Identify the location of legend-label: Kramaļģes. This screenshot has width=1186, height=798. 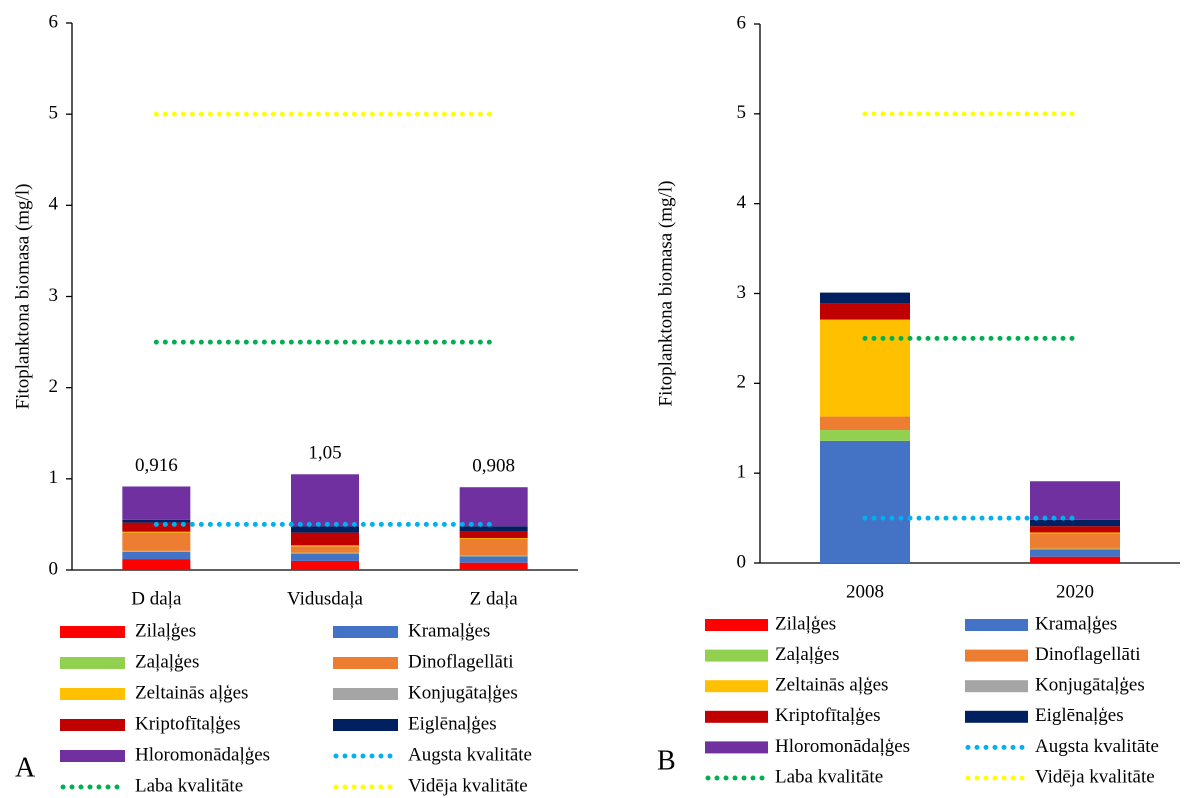
(449, 630).